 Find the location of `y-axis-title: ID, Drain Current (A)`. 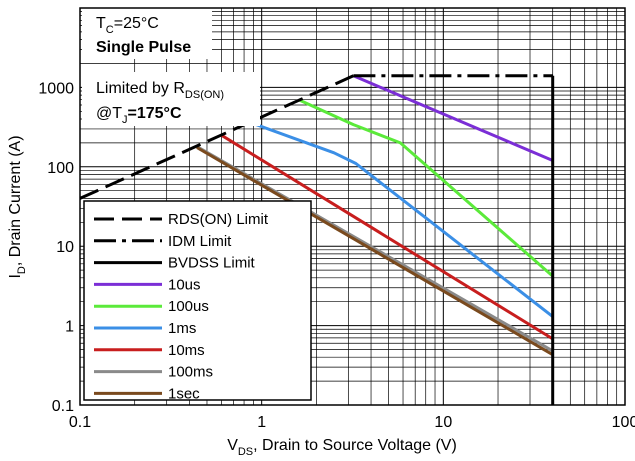

y-axis-title: ID, Drain Current (A) is located at coordinates (17, 206).